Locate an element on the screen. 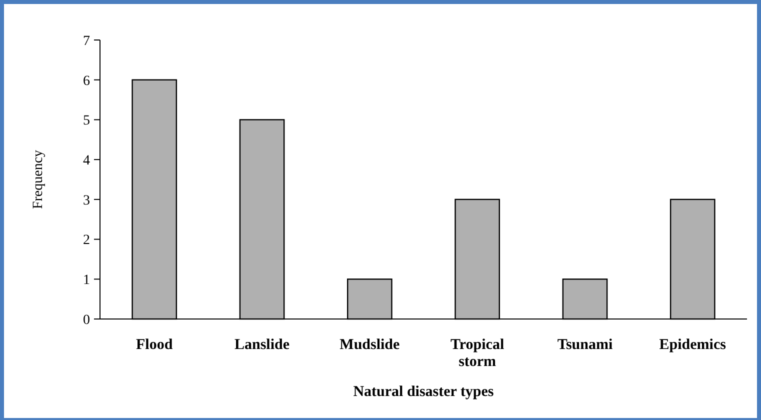  x-tick-label: Lanslide is located at coordinates (262, 345).